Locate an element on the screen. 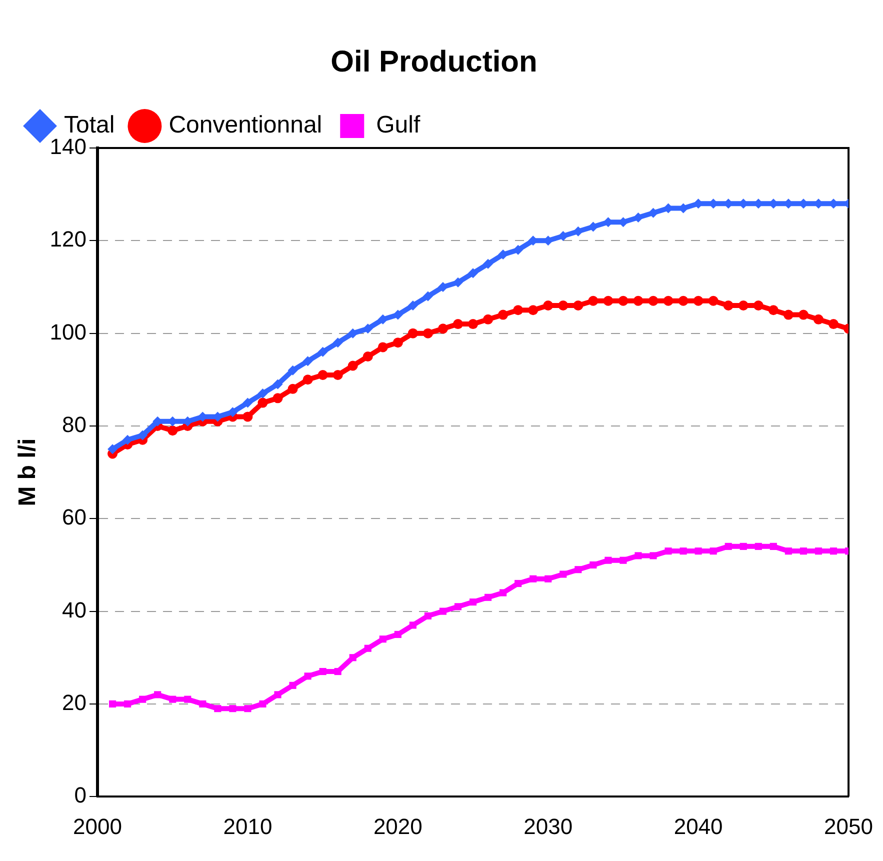  y-tick-label: 0 is located at coordinates (80, 795).